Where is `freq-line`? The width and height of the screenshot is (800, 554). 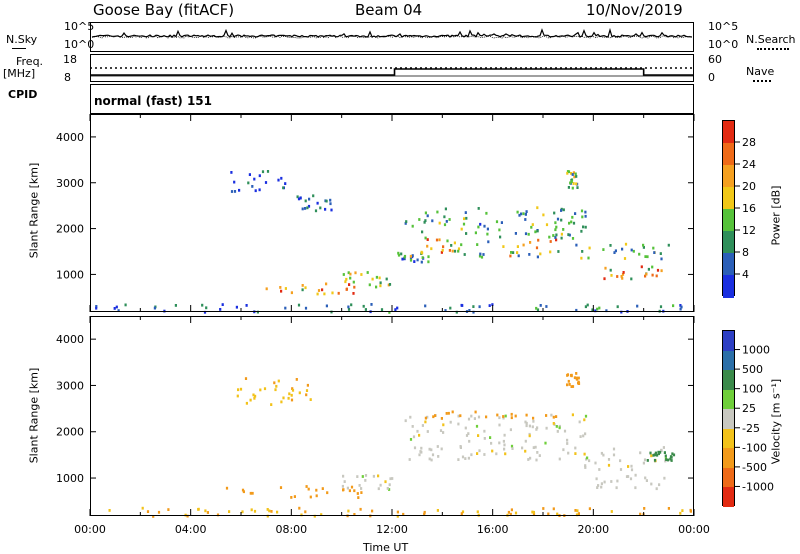 freq-line is located at coordinates (392, 72).